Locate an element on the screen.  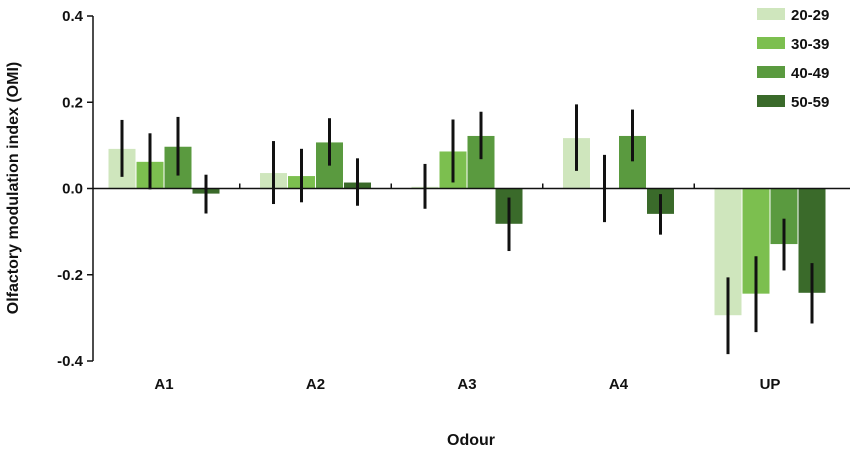
x-tick-label-a3: A3 is located at coordinates (466, 384).